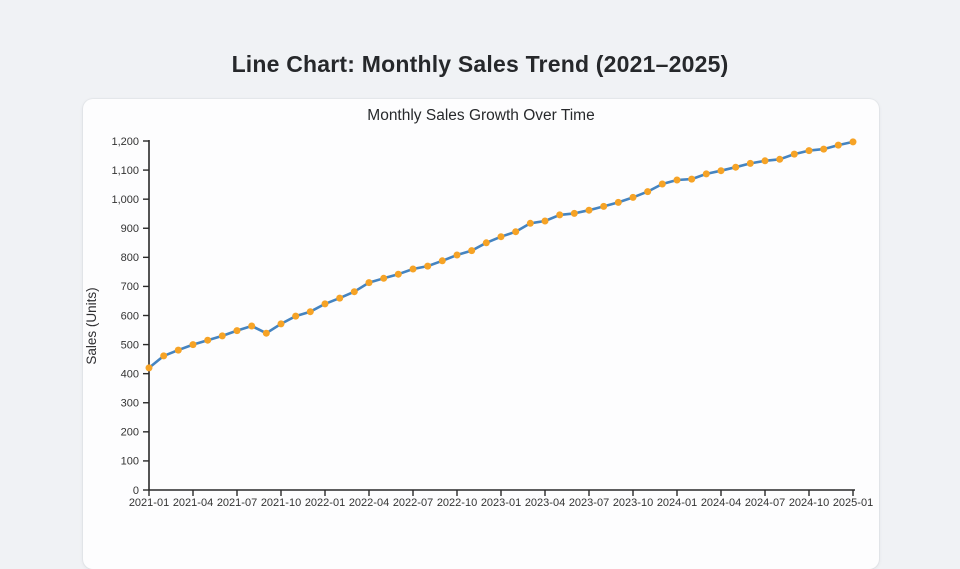 The height and width of the screenshot is (569, 960). What do you see at coordinates (130, 374) in the screenshot?
I see `y-tick-label: 400` at bounding box center [130, 374].